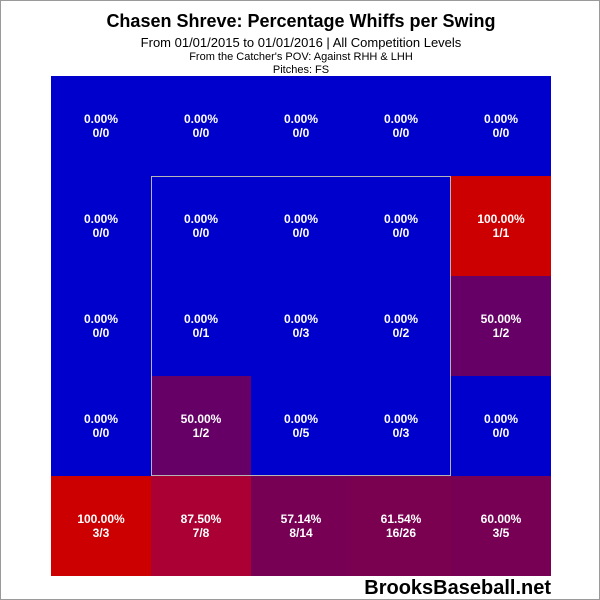  I want to click on brooks-watermark: BrooksBaseball.net, so click(457, 588).